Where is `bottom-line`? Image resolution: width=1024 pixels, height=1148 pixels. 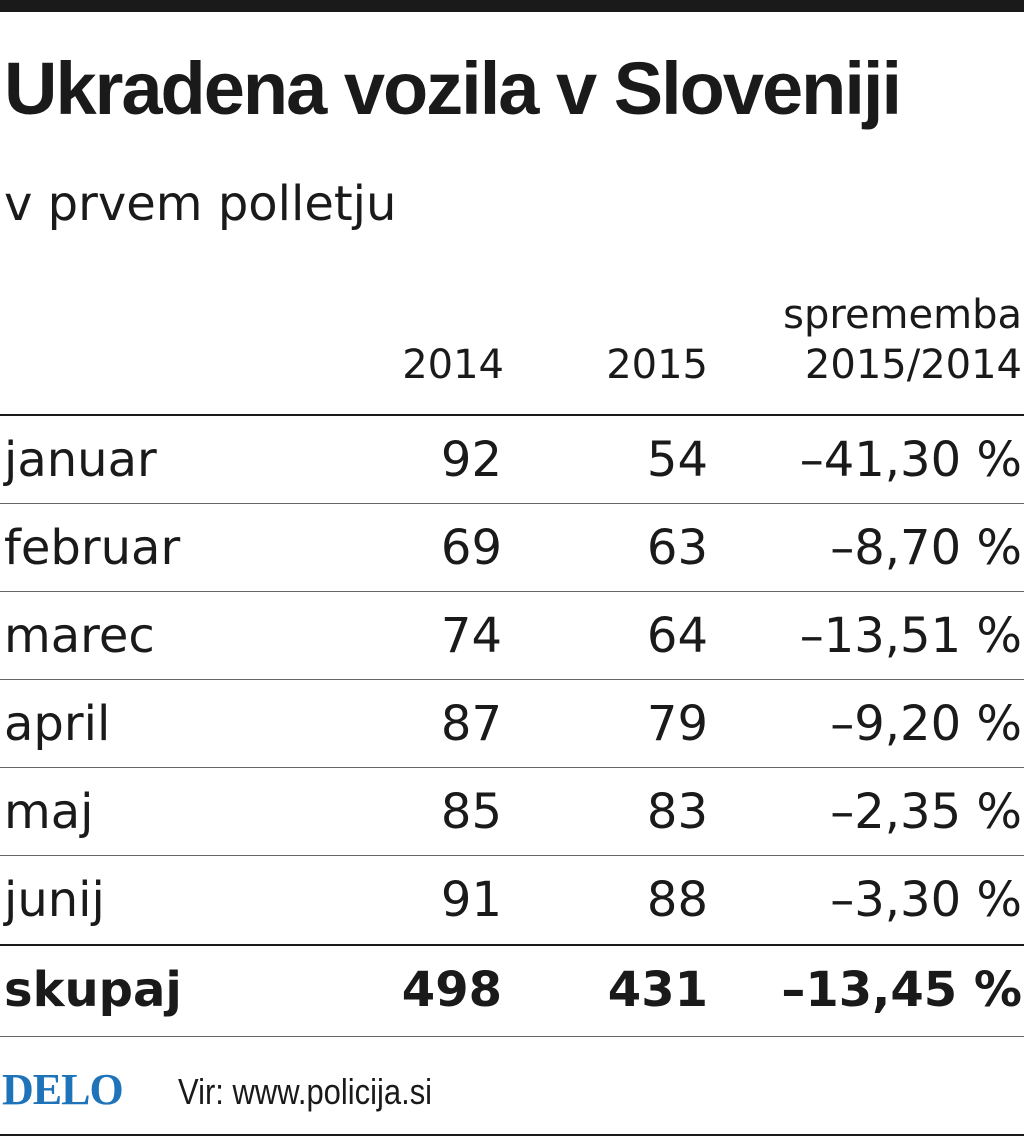 bottom-line is located at coordinates (512, 1135).